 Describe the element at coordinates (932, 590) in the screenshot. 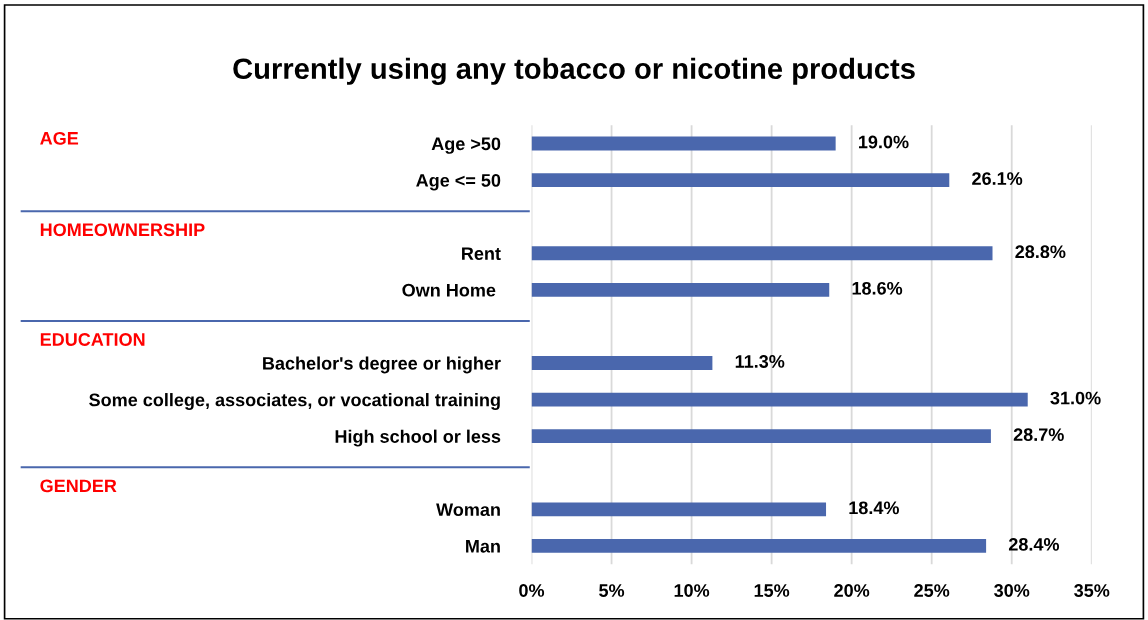

I see `x-tick-label: 25%` at that location.